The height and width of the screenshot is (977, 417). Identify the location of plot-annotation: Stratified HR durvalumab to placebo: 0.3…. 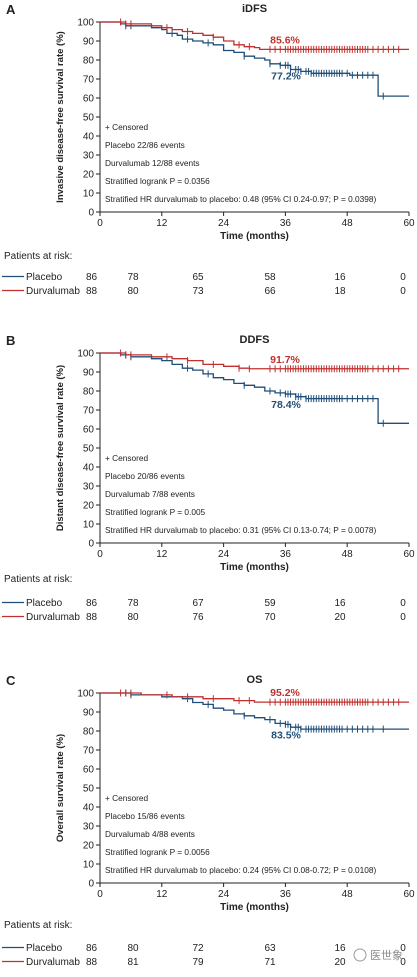
(241, 530).